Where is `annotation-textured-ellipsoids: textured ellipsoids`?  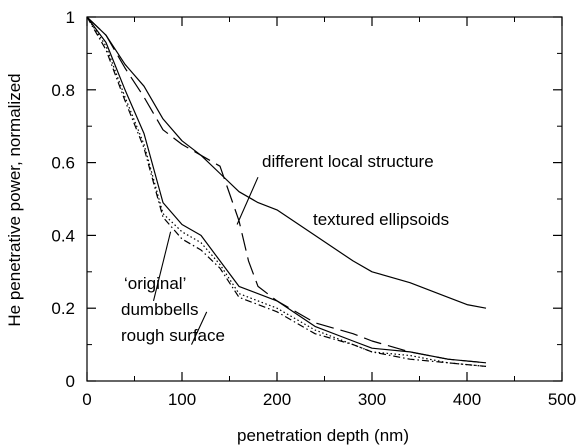
annotation-textured-ellipsoids: textured ellipsoids is located at coordinates (381, 219).